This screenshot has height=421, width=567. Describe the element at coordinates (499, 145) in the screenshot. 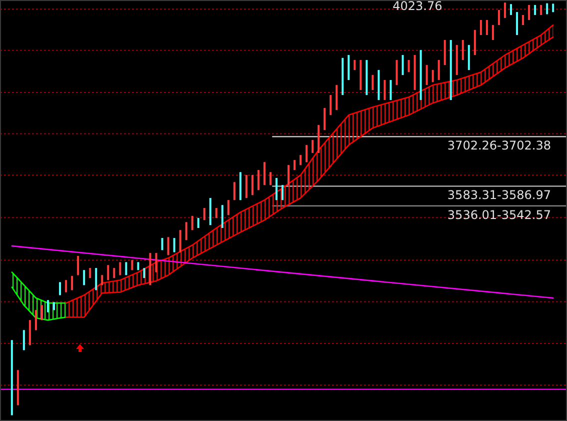

I see `ref-line-label: 3702.26-3702.38` at that location.